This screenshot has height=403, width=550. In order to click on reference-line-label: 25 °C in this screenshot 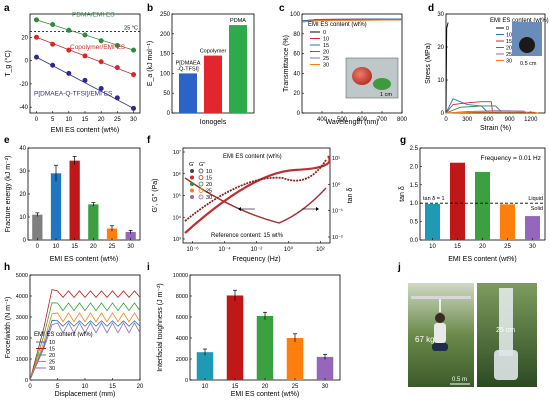, I will do `click(131, 28)`.